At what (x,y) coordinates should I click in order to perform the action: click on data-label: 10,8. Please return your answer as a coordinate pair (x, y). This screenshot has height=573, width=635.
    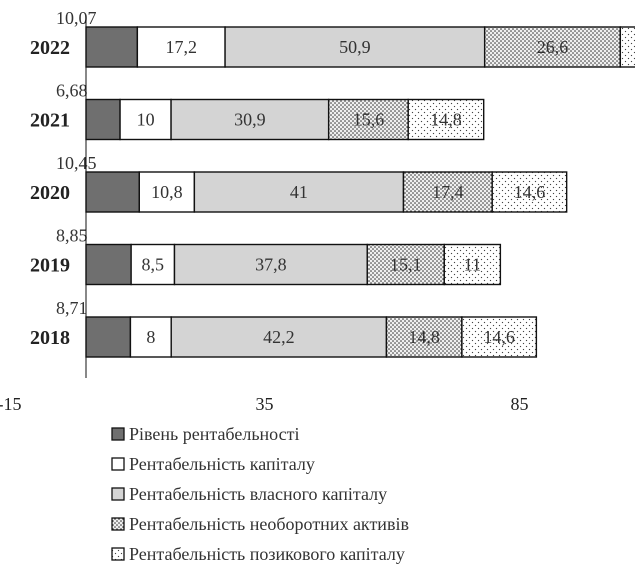
    Looking at the image, I should click on (167, 192).